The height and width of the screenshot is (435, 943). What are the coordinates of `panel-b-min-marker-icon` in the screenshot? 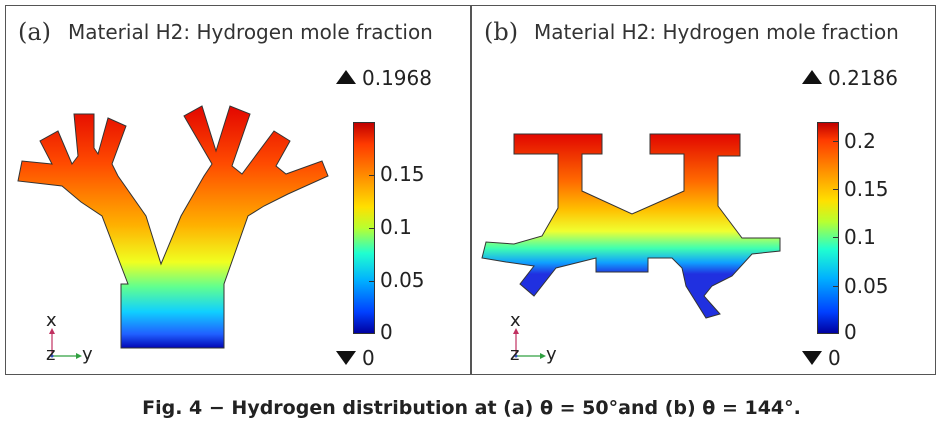 It's located at (812, 358).